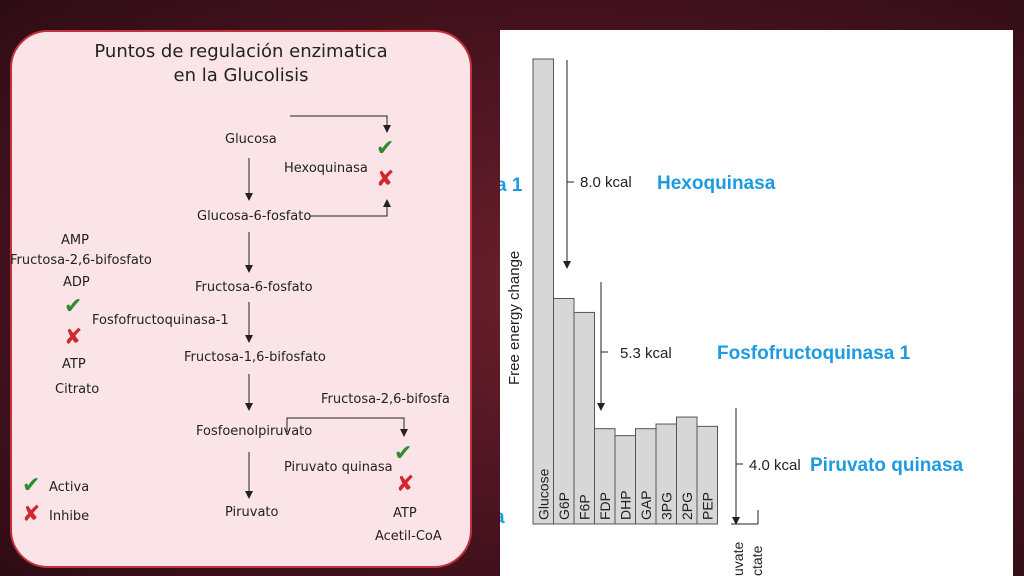  What do you see at coordinates (408, 536) in the screenshot?
I see `label-acetil-coa: Acetil-CoA` at bounding box center [408, 536].